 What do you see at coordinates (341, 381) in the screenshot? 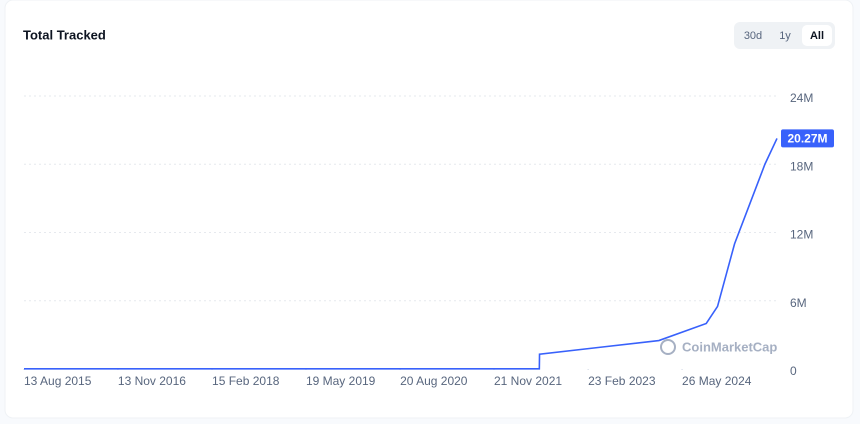
I see `x-tick-label: 19 May 2019` at bounding box center [341, 381].